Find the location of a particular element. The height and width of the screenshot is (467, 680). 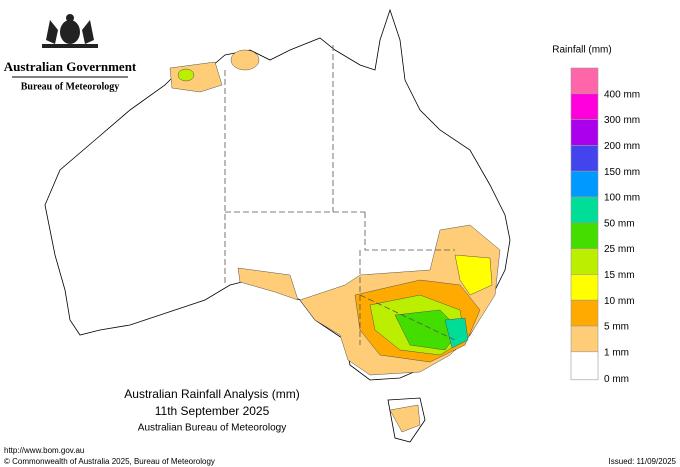

legend-label: 0 mm is located at coordinates (616, 379).